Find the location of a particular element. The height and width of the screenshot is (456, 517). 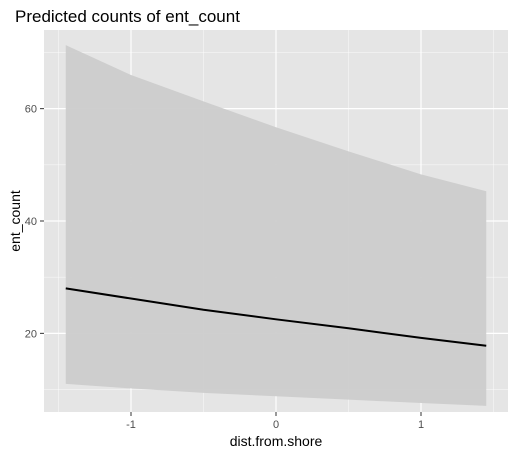

y-tick-label: 40 is located at coordinates (31, 222).